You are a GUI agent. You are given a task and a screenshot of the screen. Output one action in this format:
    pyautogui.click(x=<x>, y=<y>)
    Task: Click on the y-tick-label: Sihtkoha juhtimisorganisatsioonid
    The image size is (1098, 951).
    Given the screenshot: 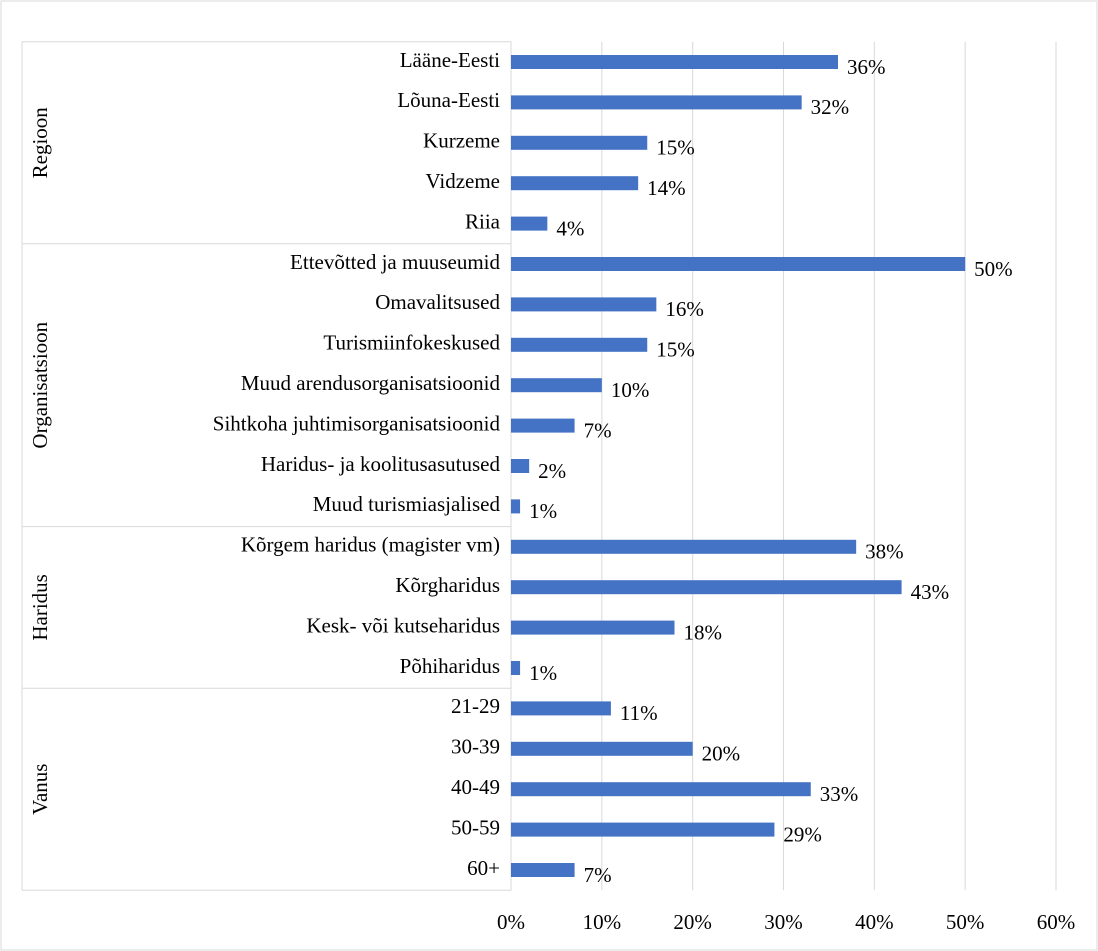 What is the action you would take?
    pyautogui.click(x=357, y=423)
    